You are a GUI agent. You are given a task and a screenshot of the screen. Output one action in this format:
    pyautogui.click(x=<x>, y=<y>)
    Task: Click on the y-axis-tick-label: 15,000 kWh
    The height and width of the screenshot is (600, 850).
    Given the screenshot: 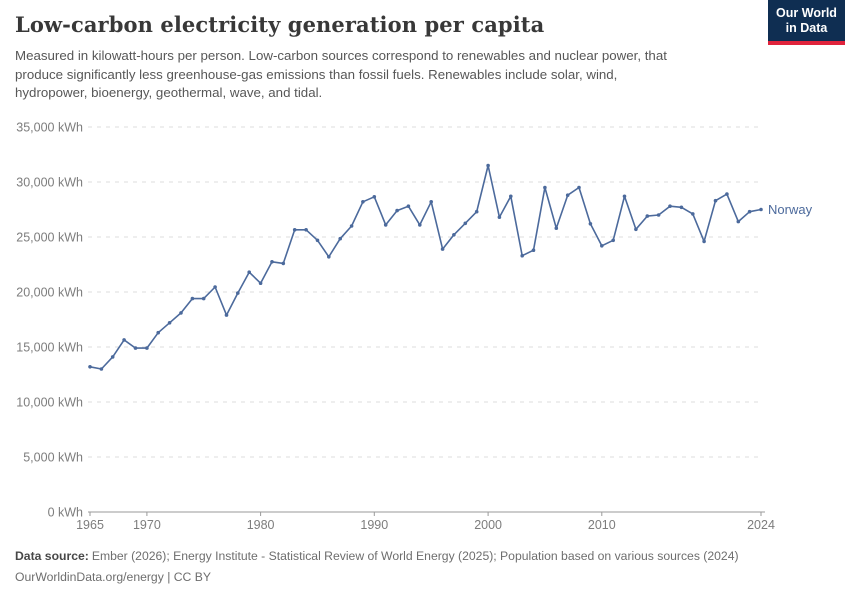 What is the action you would take?
    pyautogui.click(x=49, y=348)
    